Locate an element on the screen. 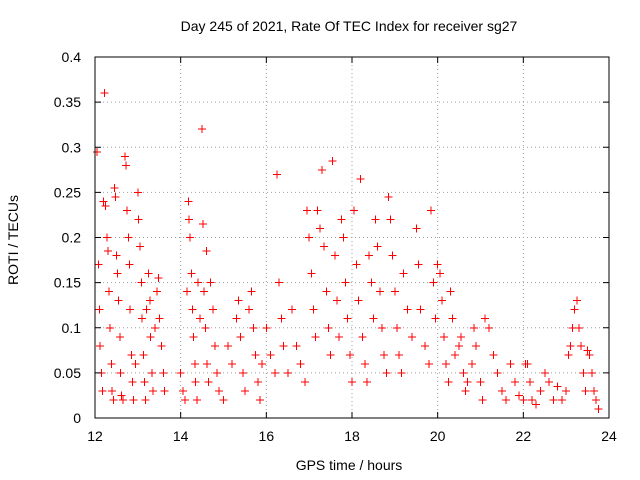  x-tick-label: 20 is located at coordinates (438, 436).